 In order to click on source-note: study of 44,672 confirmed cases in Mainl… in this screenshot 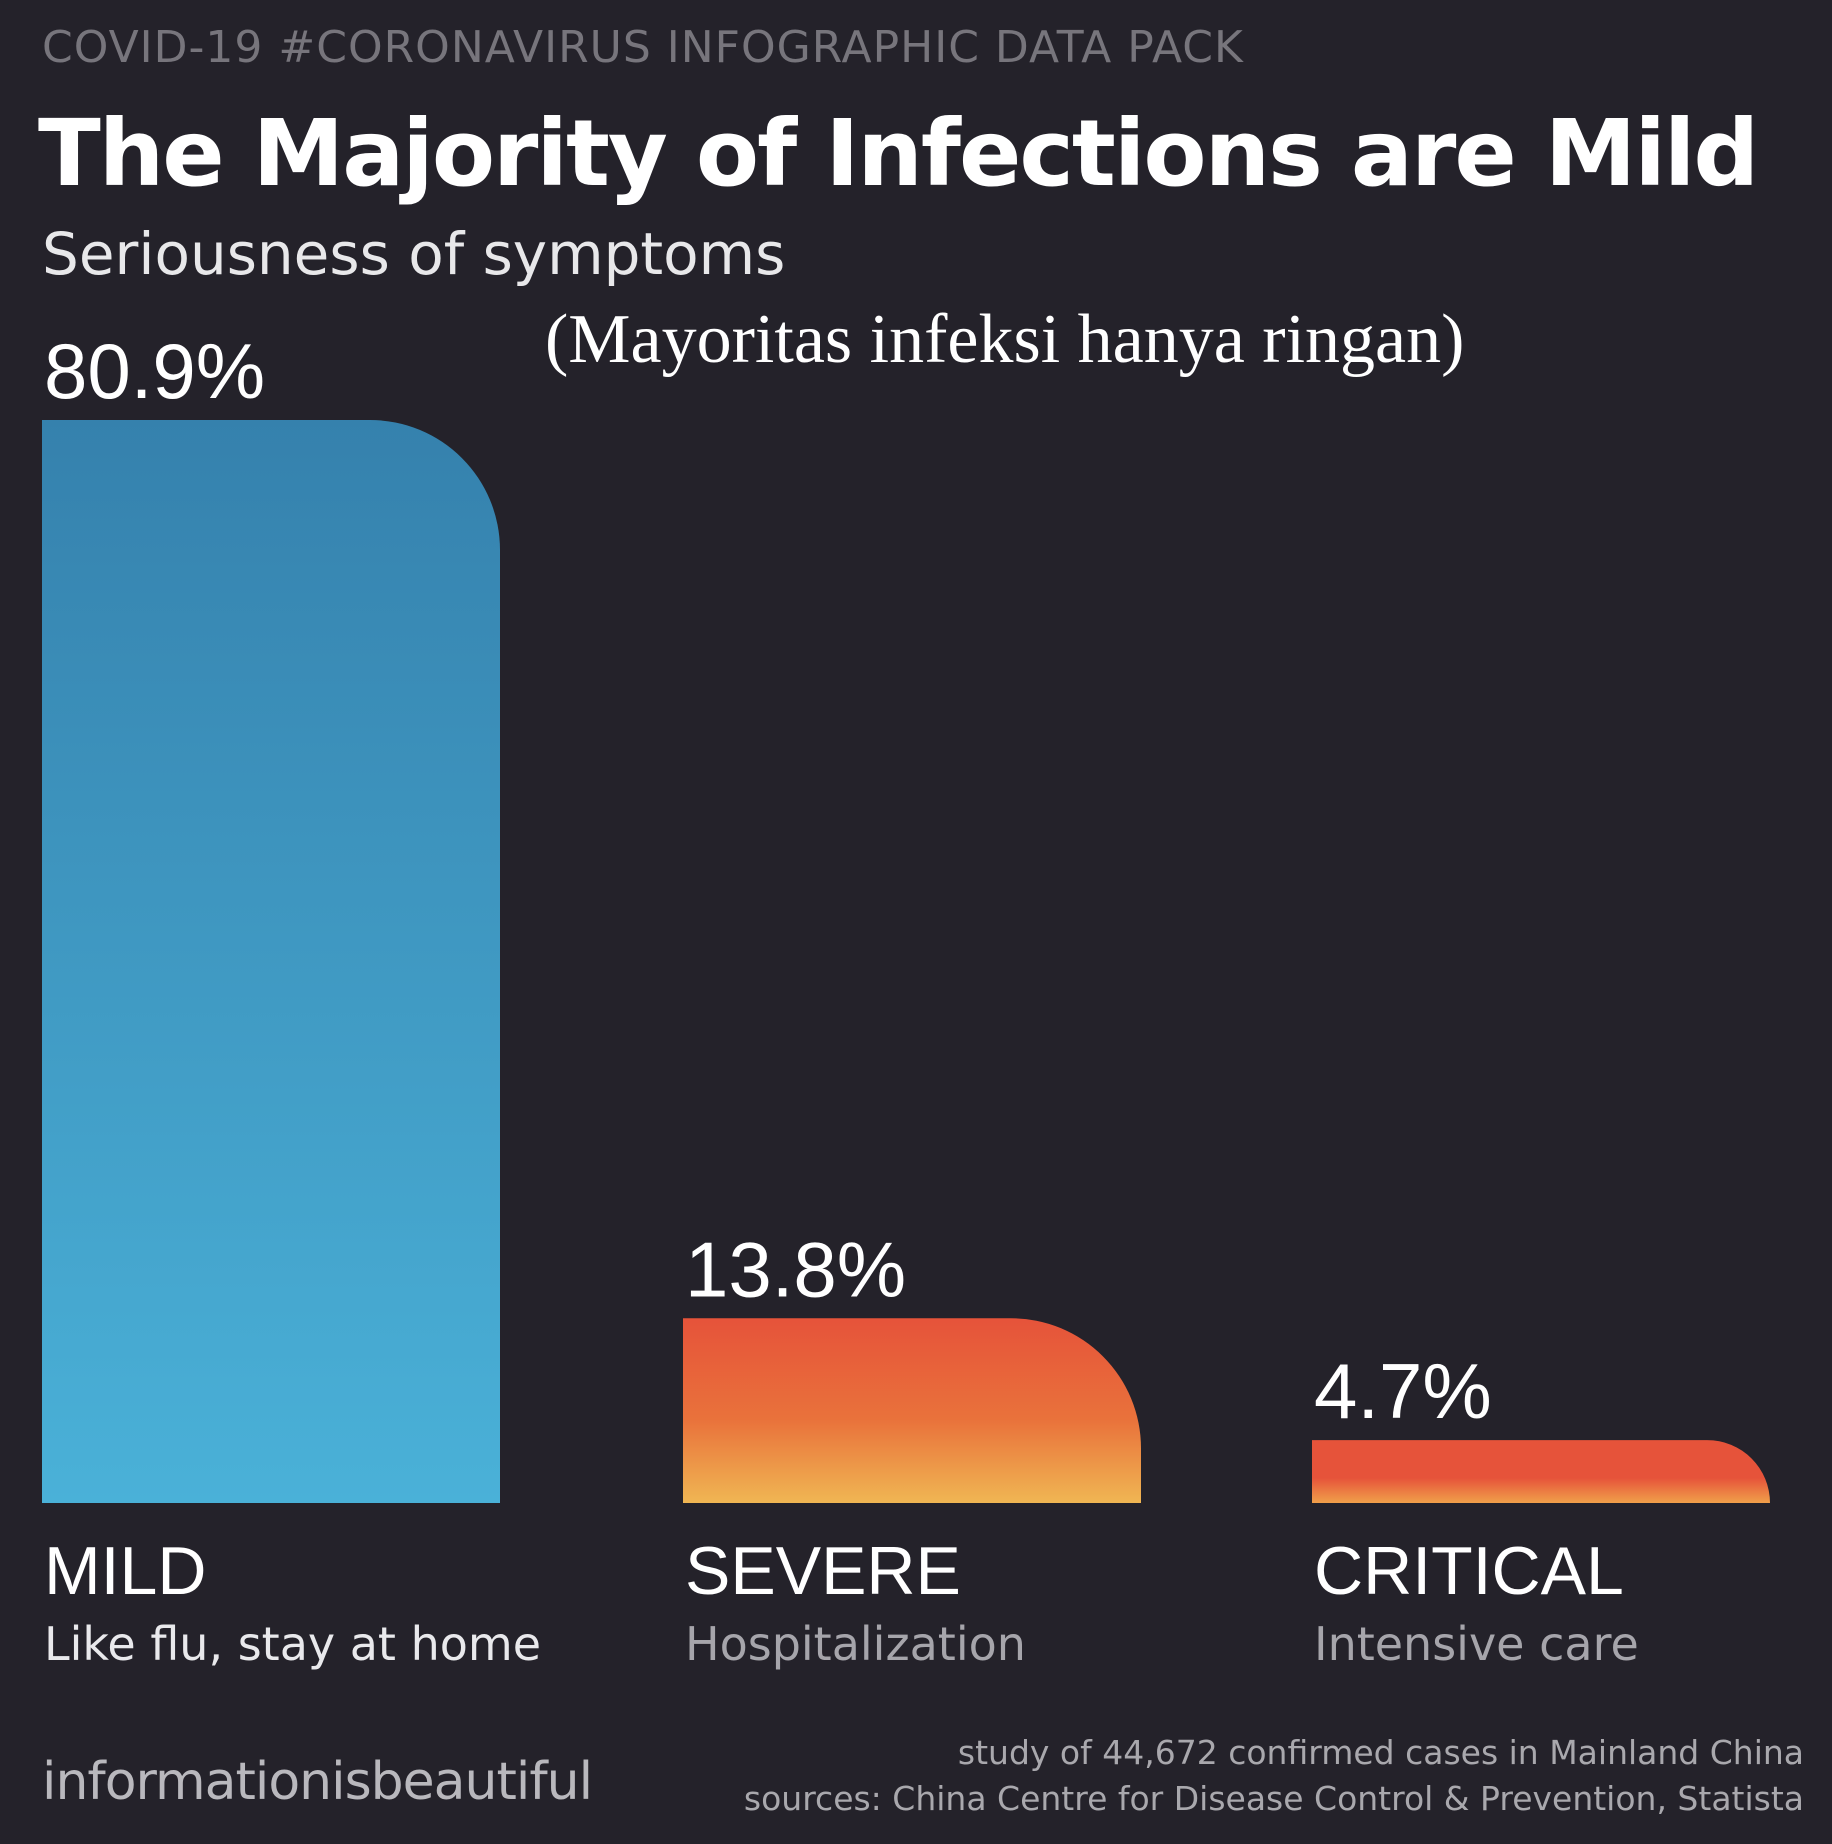, I will do `click(1274, 1776)`.